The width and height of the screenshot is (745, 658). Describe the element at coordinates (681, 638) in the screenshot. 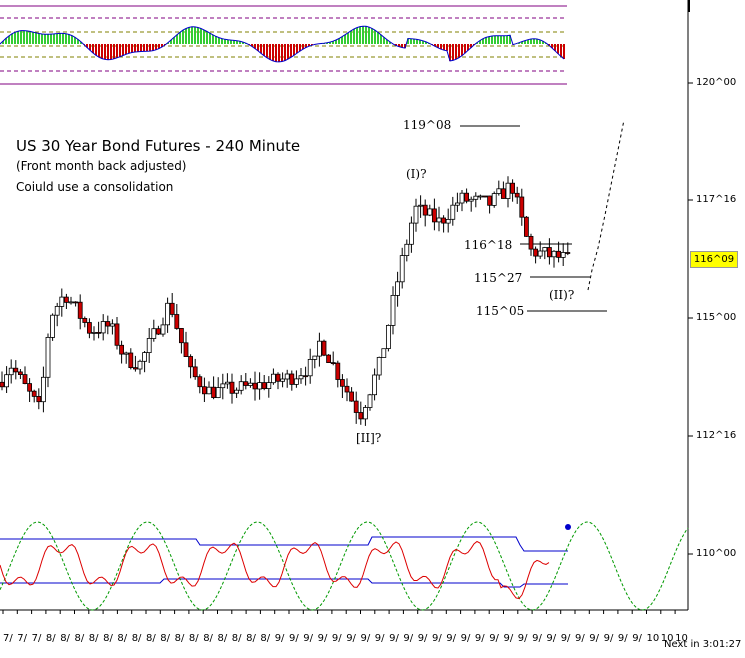

I see `x-tick-label: 10` at that location.